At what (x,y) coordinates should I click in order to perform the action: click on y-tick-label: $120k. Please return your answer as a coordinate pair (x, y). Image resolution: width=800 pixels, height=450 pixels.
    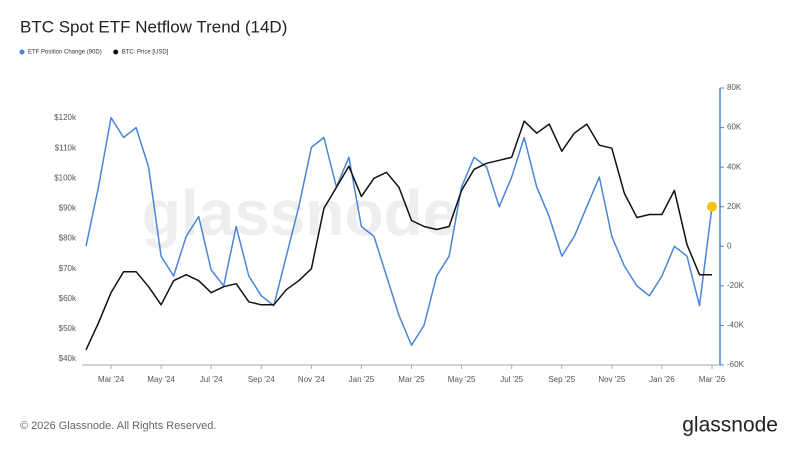
    Looking at the image, I should click on (65, 117).